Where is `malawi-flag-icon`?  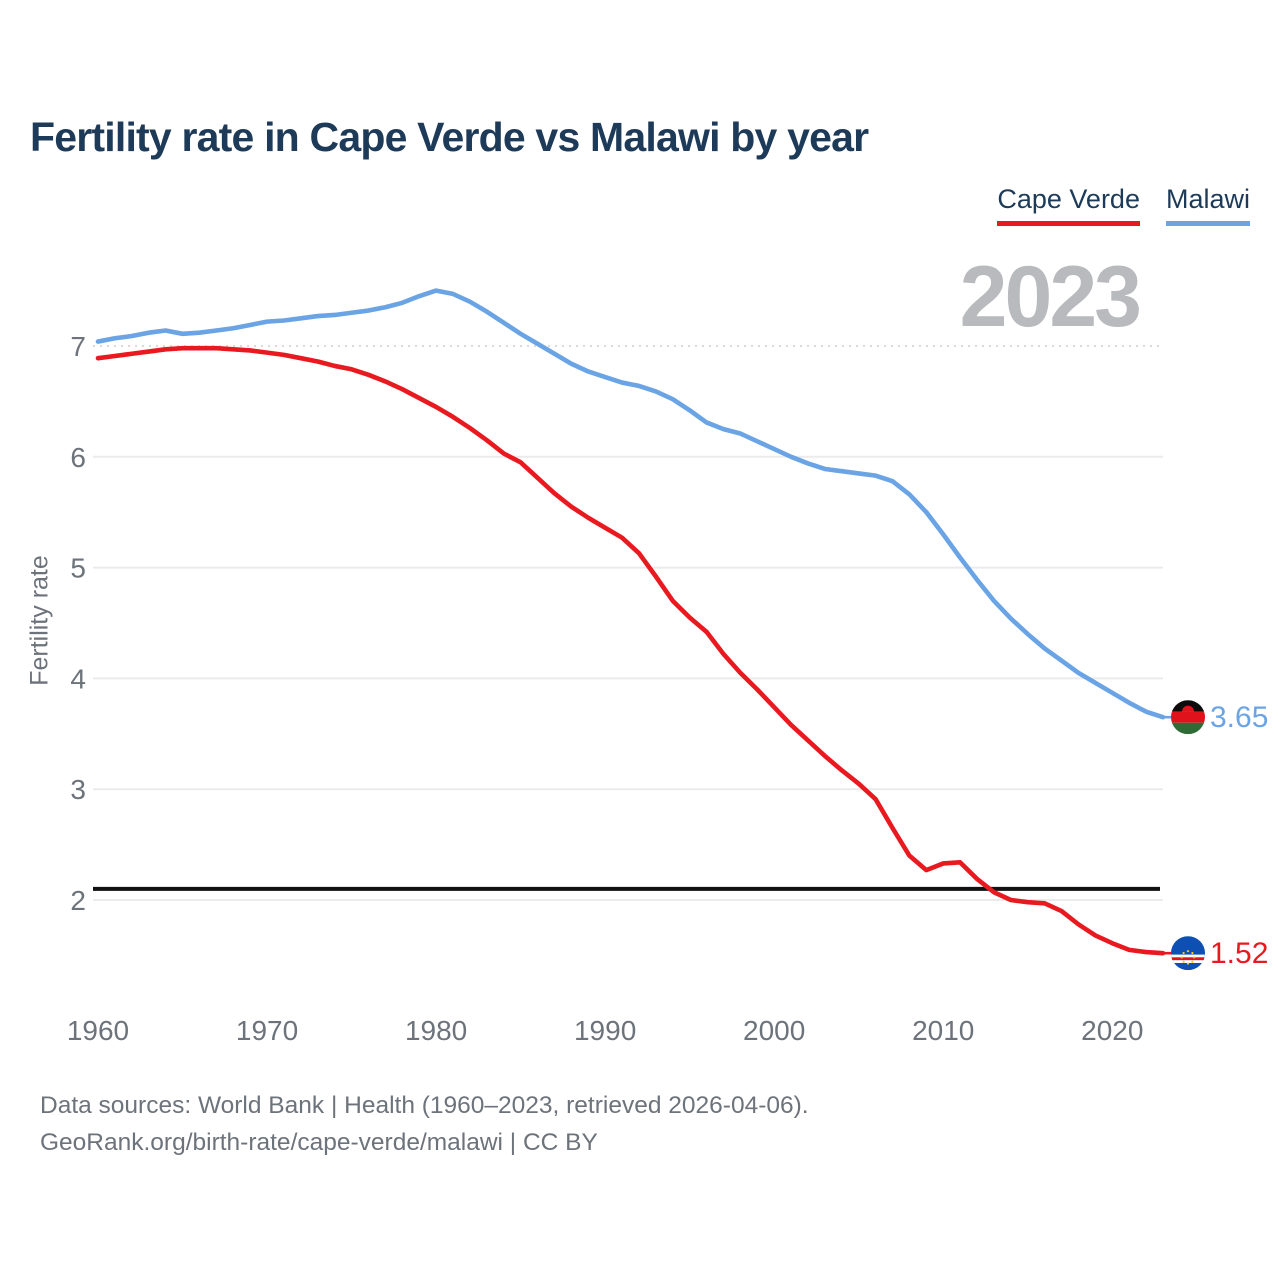 malawi-flag-icon is located at coordinates (1188, 717).